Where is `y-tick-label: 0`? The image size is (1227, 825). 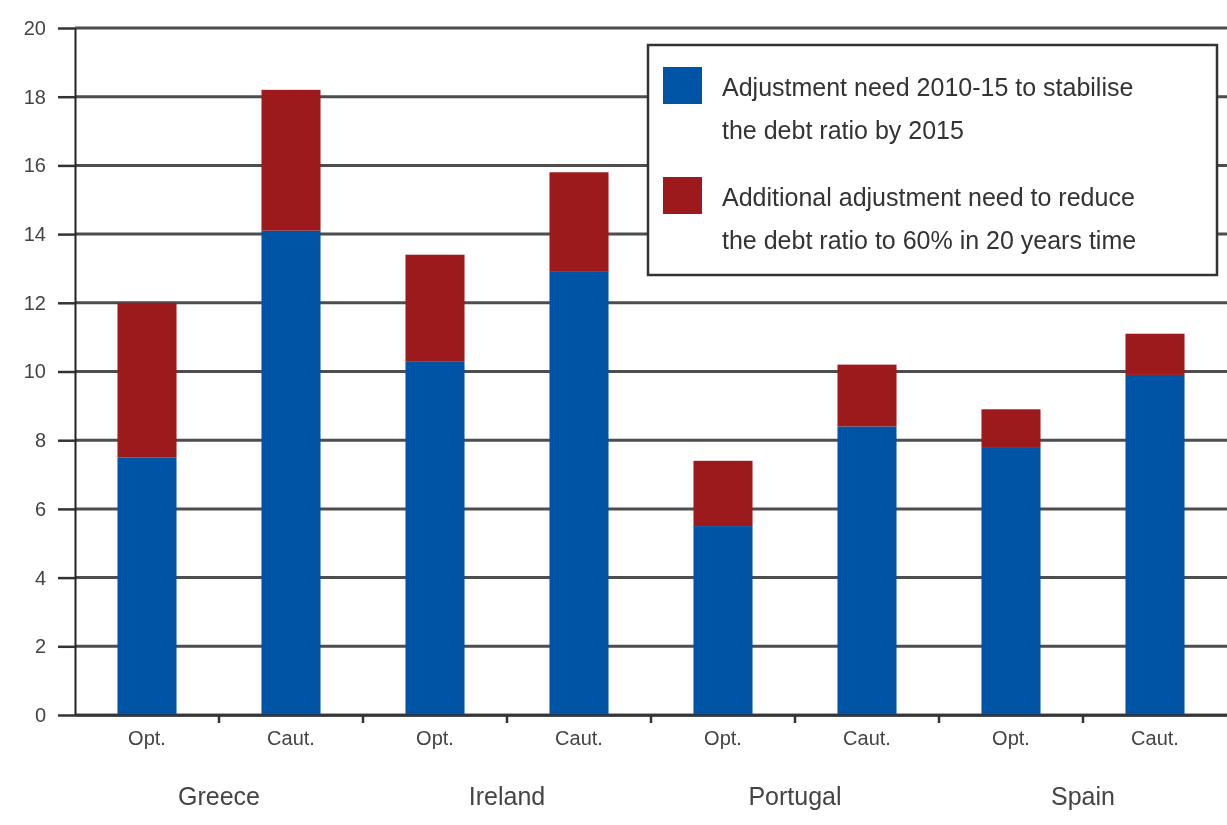 y-tick-label: 0 is located at coordinates (40, 714).